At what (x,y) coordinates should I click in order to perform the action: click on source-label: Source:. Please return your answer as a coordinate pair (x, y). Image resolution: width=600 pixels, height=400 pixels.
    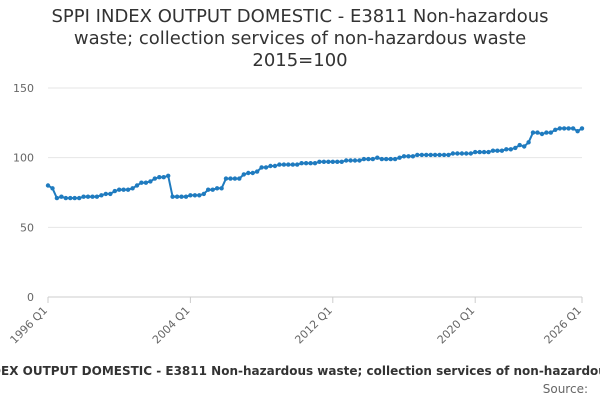
    Looking at the image, I should click on (565, 389).